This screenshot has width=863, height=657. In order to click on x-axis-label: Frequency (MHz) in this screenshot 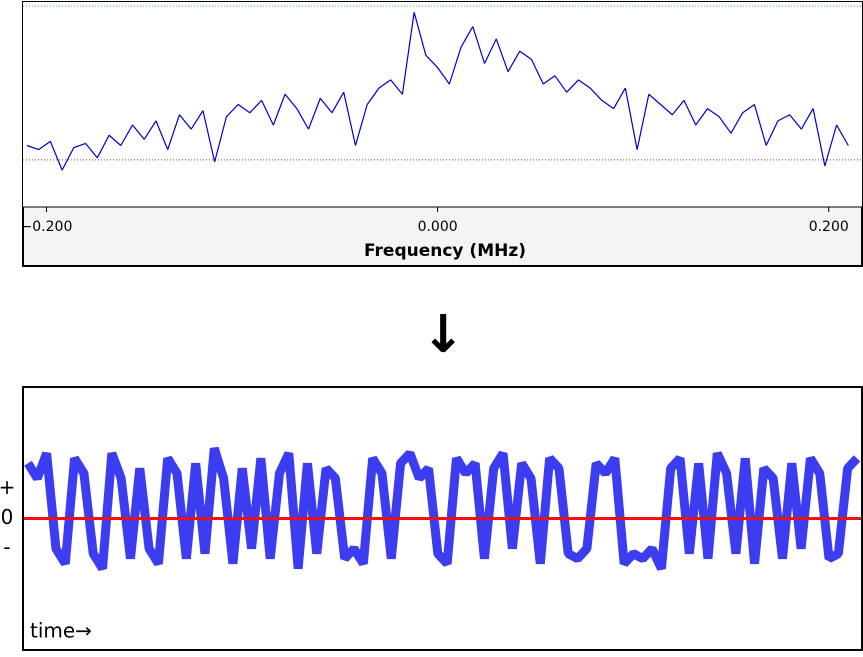, I will do `click(445, 251)`.